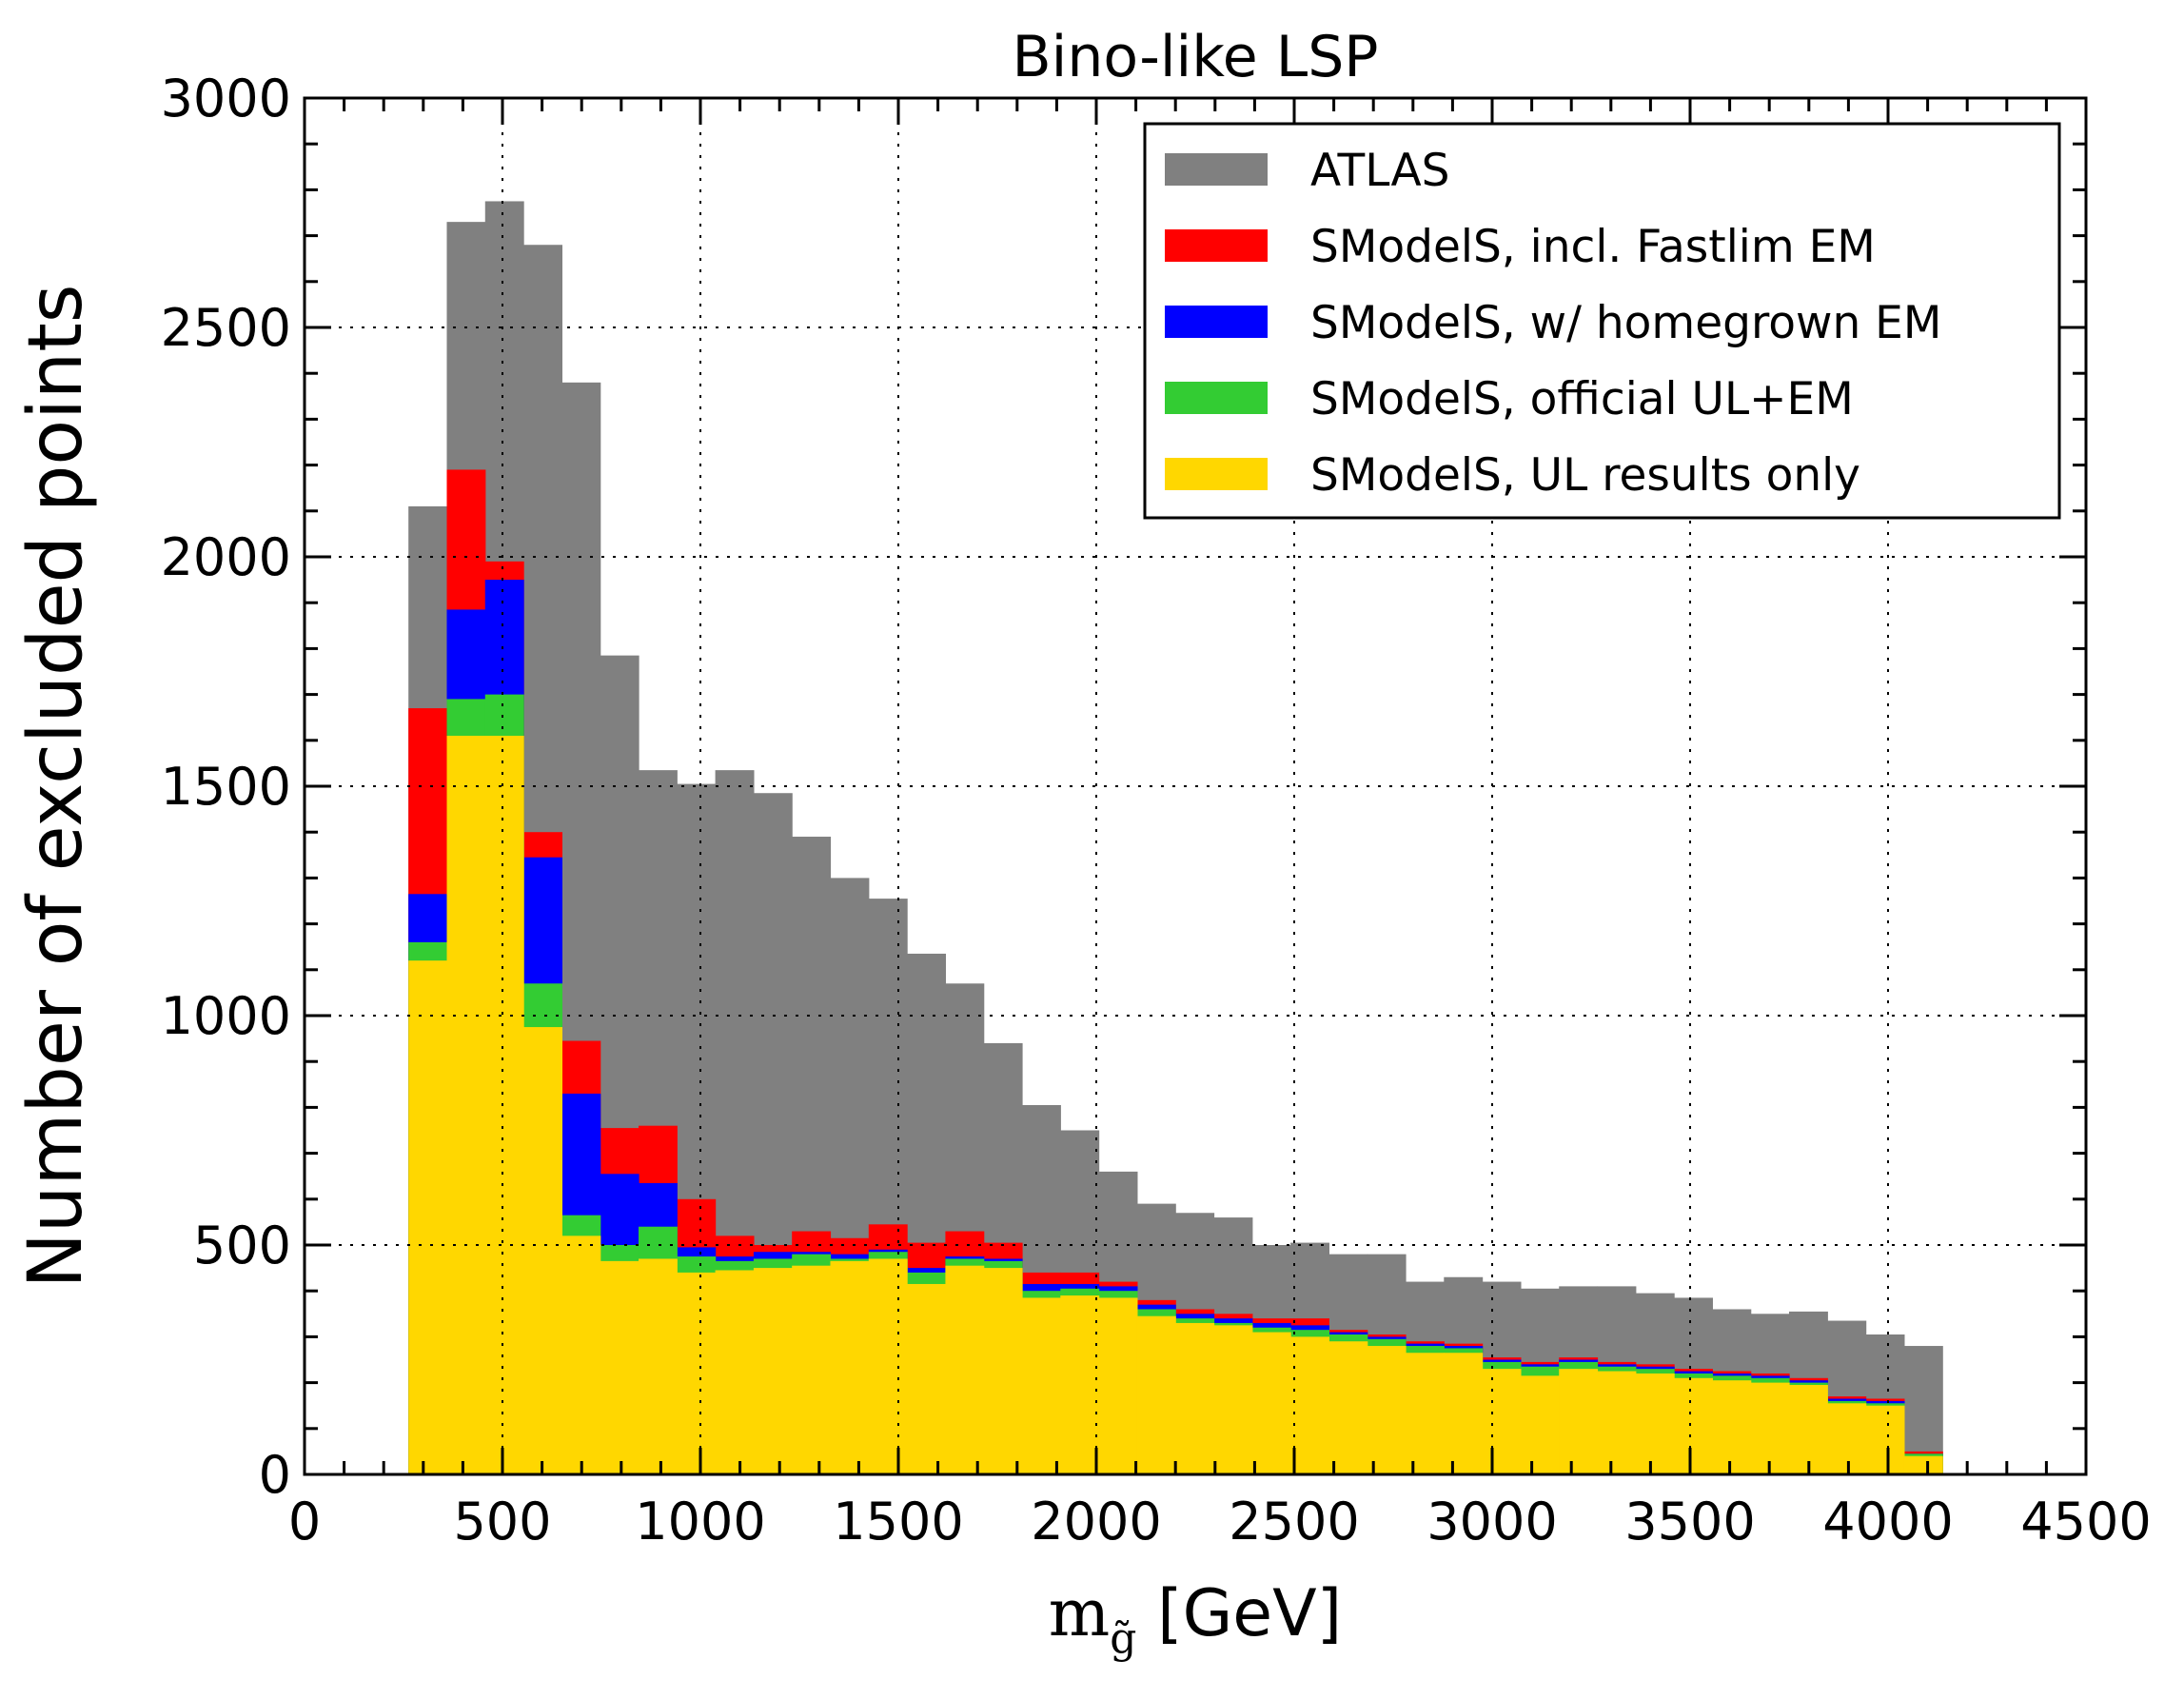 This screenshot has width=2184, height=1700. What do you see at coordinates (1689, 1522) in the screenshot?
I see `x-tick-label: 3500` at bounding box center [1689, 1522].